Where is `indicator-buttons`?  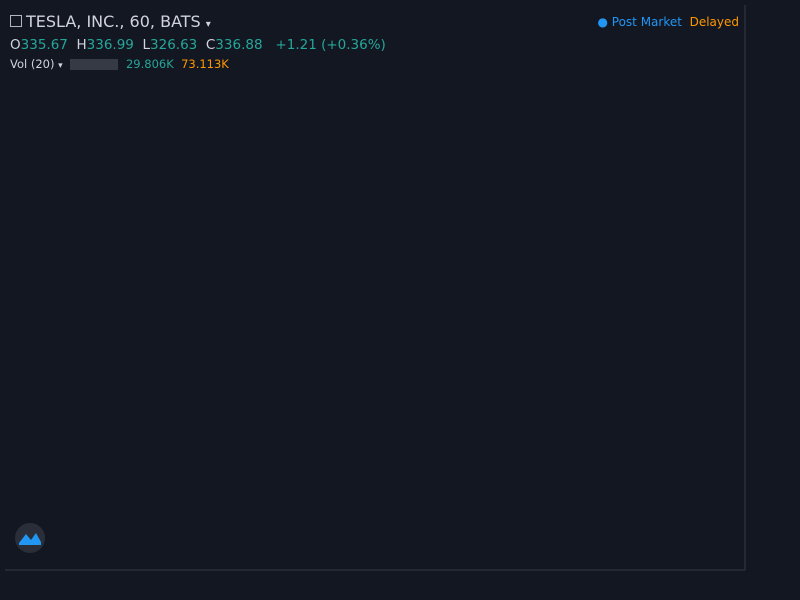 indicator-buttons is located at coordinates (94, 64).